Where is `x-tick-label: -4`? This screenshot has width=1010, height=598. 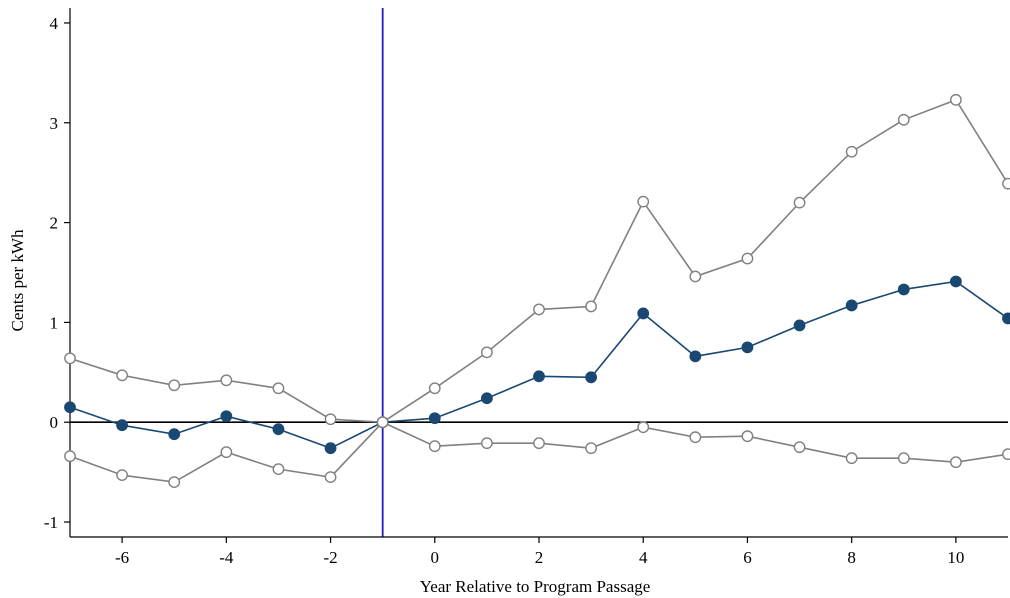
x-tick-label: -4 is located at coordinates (226, 557).